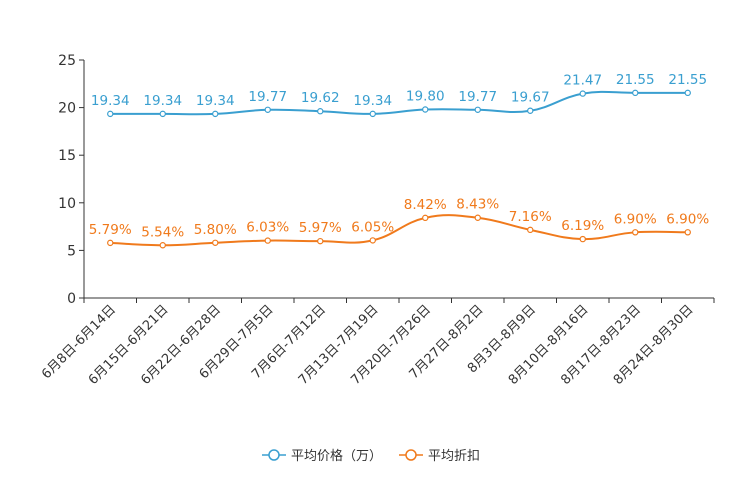 The height and width of the screenshot is (496, 744). What do you see at coordinates (215, 230) in the screenshot?
I see `data-label: 5.80%` at bounding box center [215, 230].